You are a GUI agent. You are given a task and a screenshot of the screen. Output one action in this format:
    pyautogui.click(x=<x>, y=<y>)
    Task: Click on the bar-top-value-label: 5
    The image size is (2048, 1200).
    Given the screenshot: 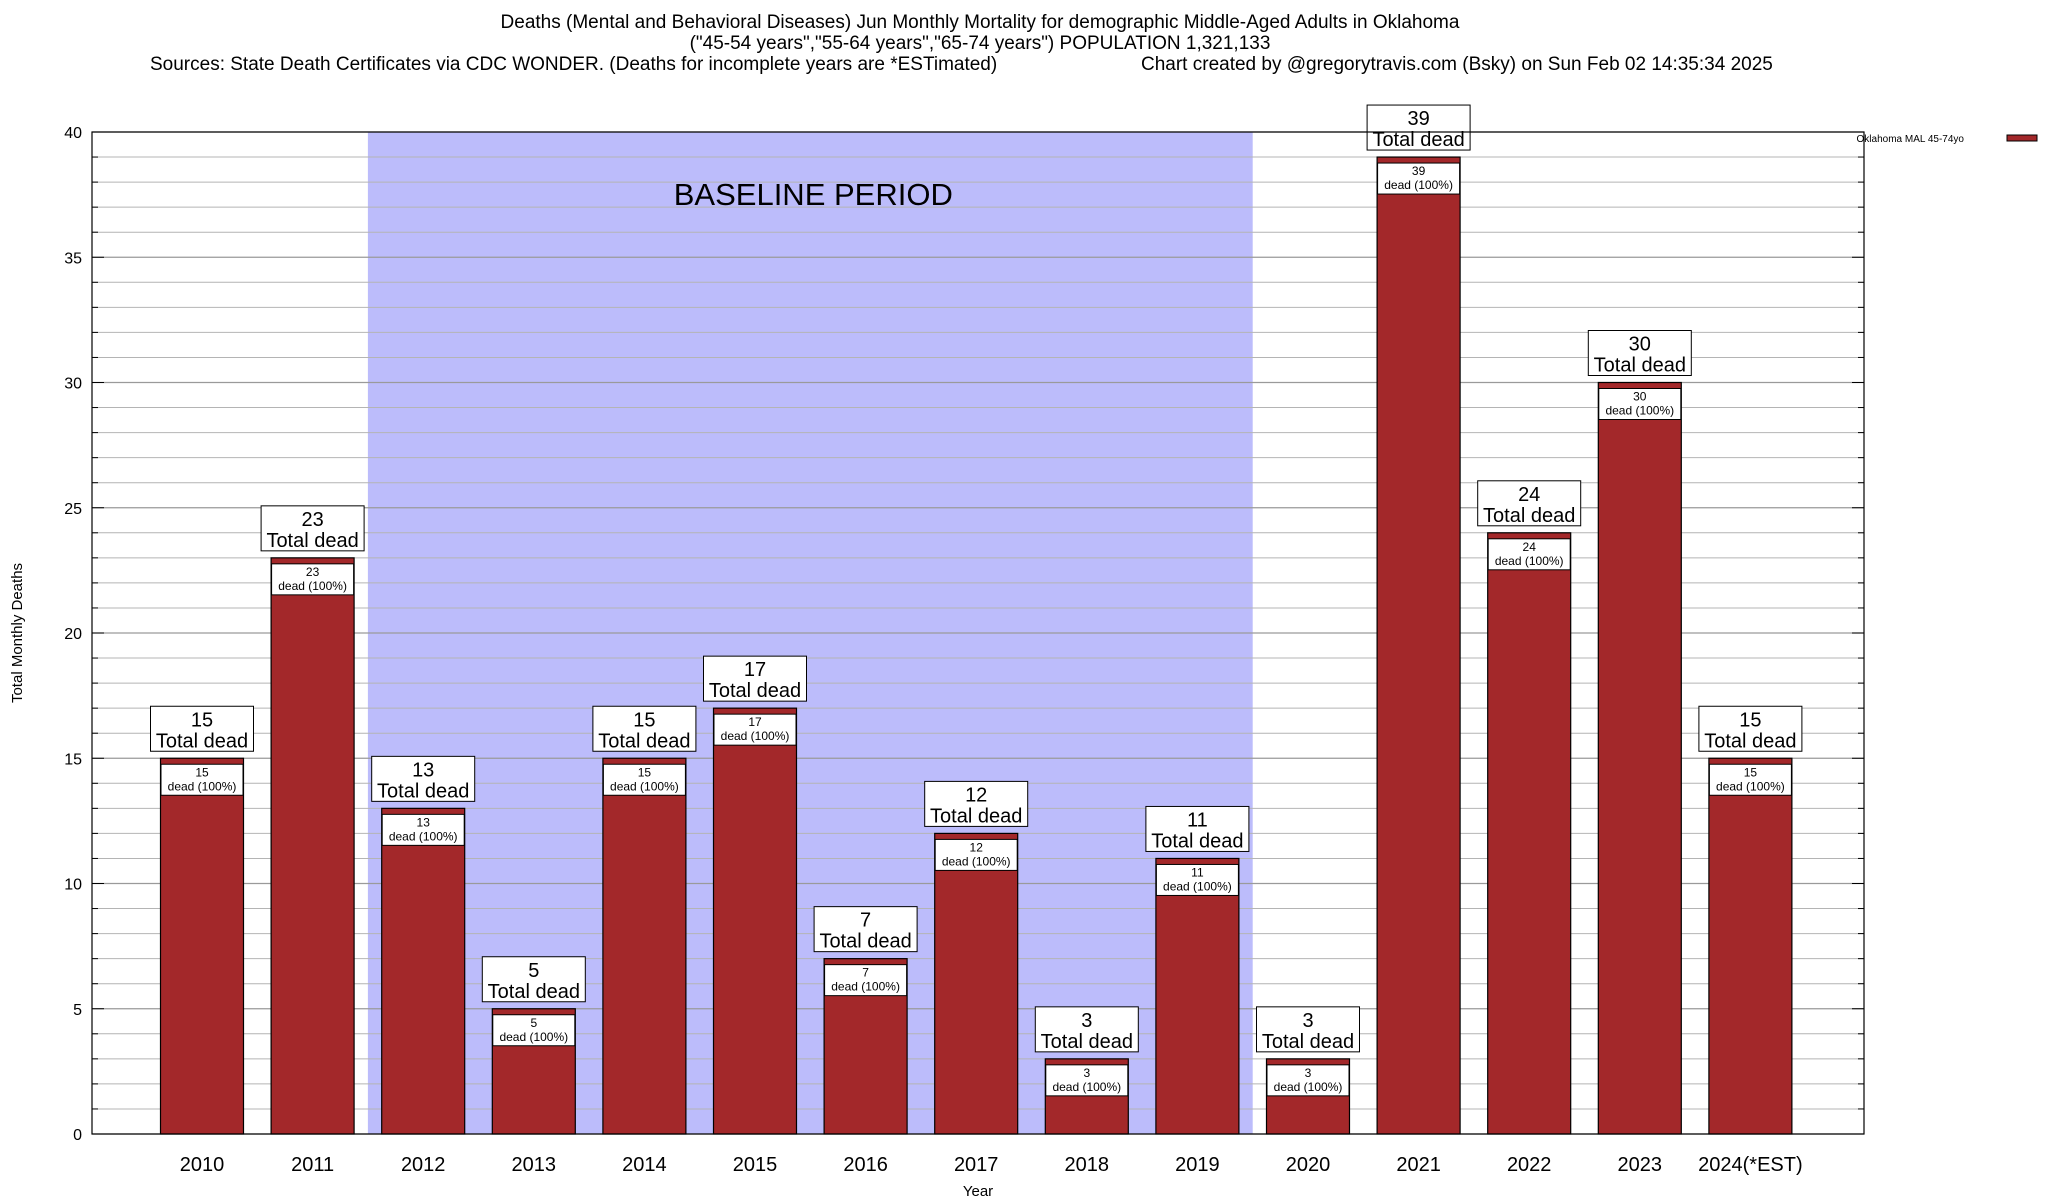 What is the action you would take?
    pyautogui.click(x=533, y=971)
    